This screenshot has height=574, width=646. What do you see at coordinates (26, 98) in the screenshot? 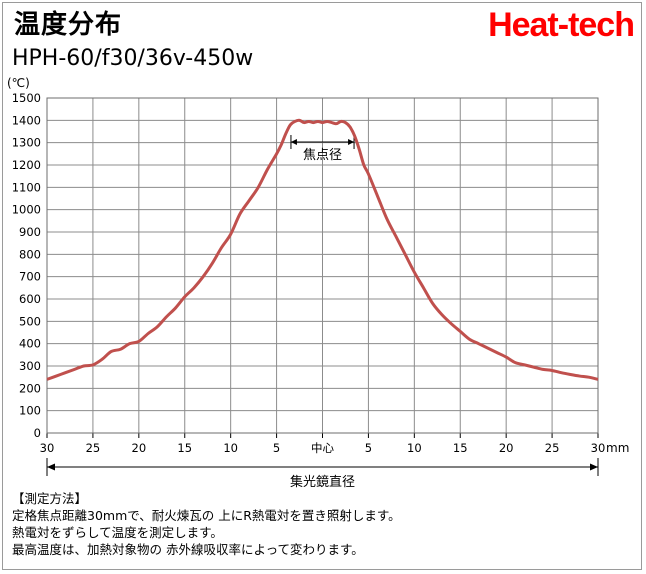
I see `y-tick-label: 1500` at bounding box center [26, 98].